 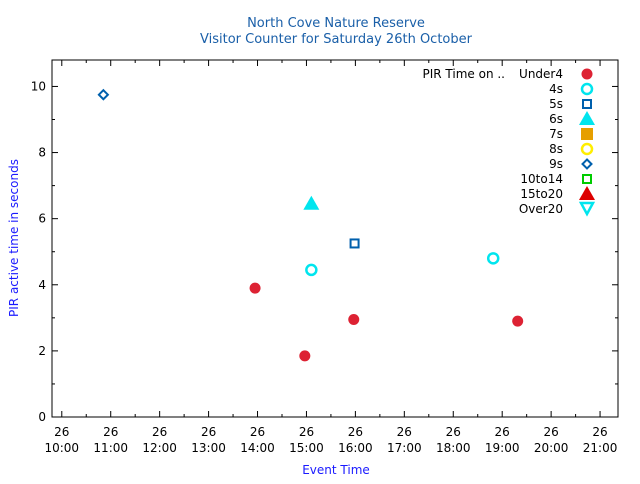 What do you see at coordinates (306, 448) in the screenshot?
I see `x-tick-label-time: 15:00` at bounding box center [306, 448].